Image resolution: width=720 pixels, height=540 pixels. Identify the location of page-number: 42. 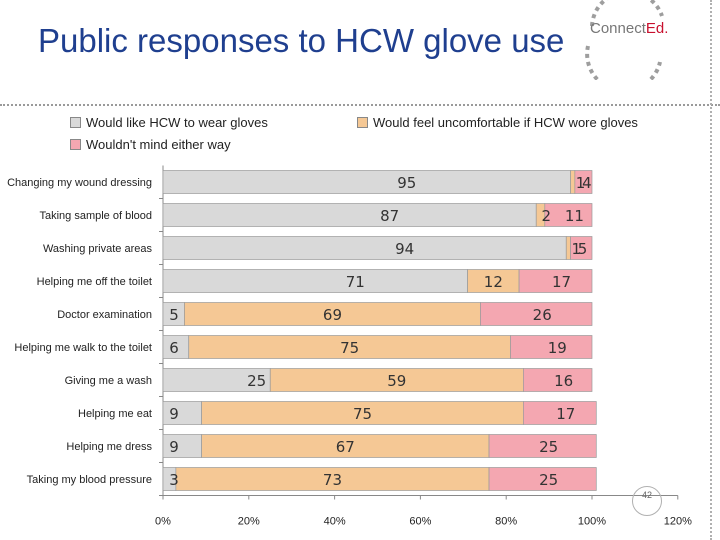
(647, 501).